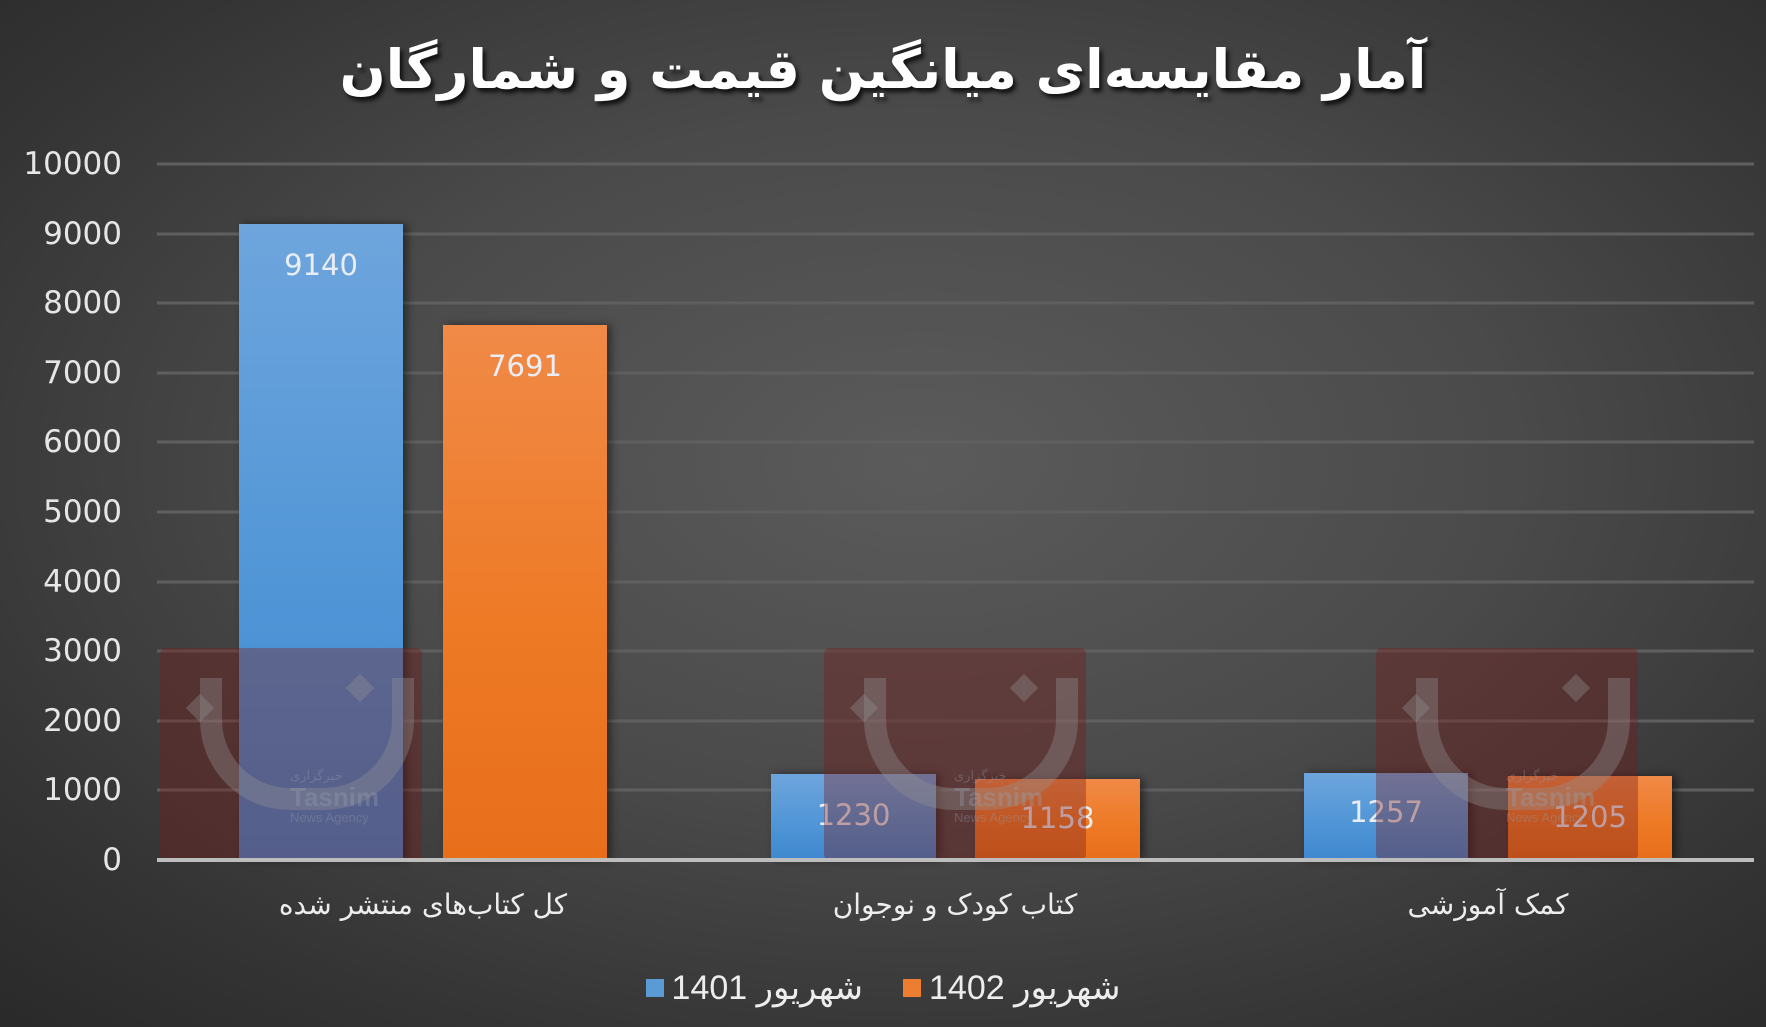 The width and height of the screenshot is (1766, 1027). Describe the element at coordinates (82, 442) in the screenshot. I see `ytick-label: 6000` at that location.